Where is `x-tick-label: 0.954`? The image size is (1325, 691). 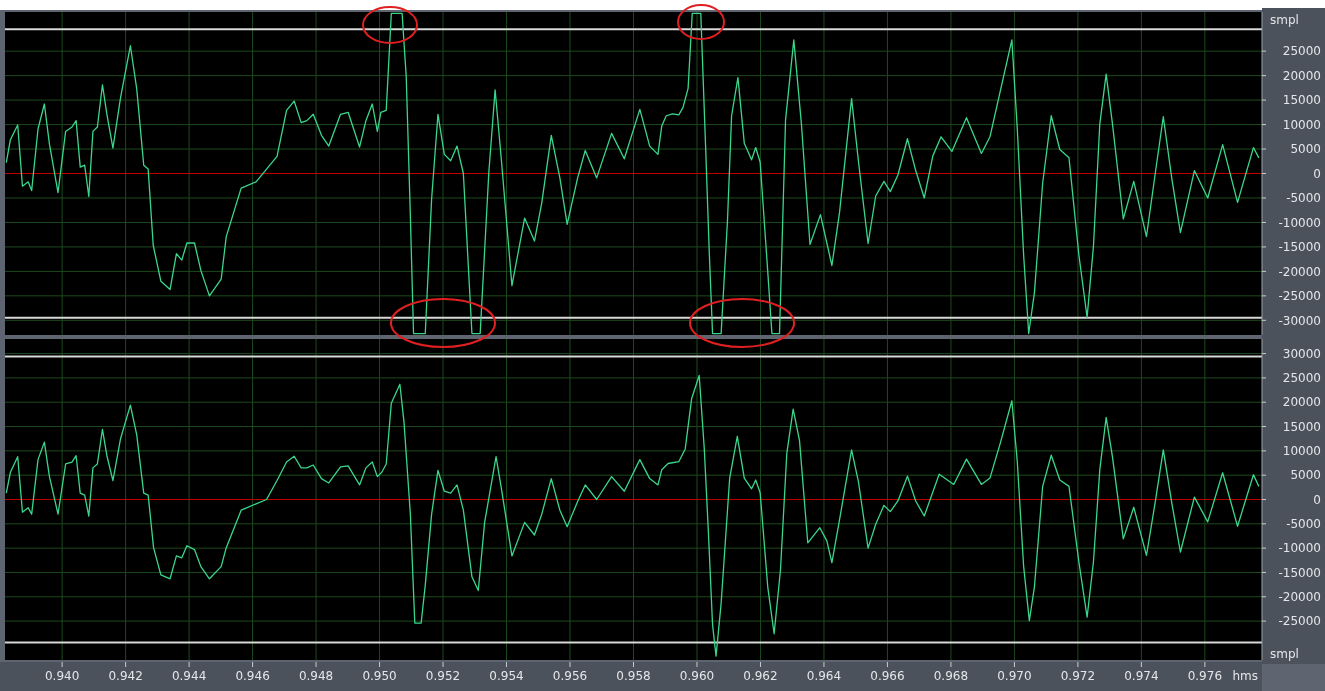 x-tick-label: 0.954 is located at coordinates (506, 676).